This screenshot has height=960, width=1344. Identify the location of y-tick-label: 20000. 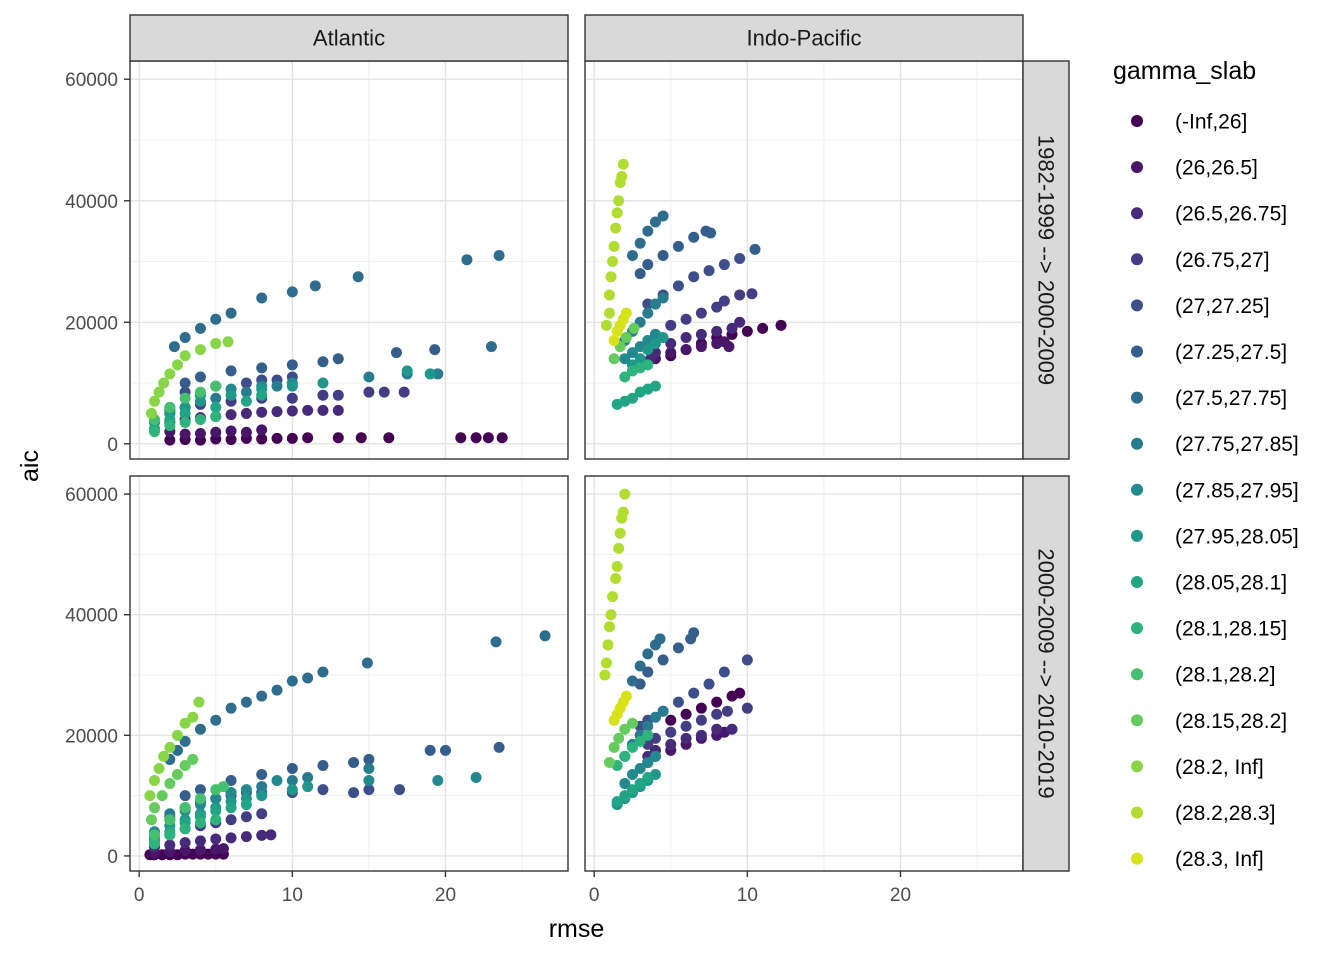
(91, 736).